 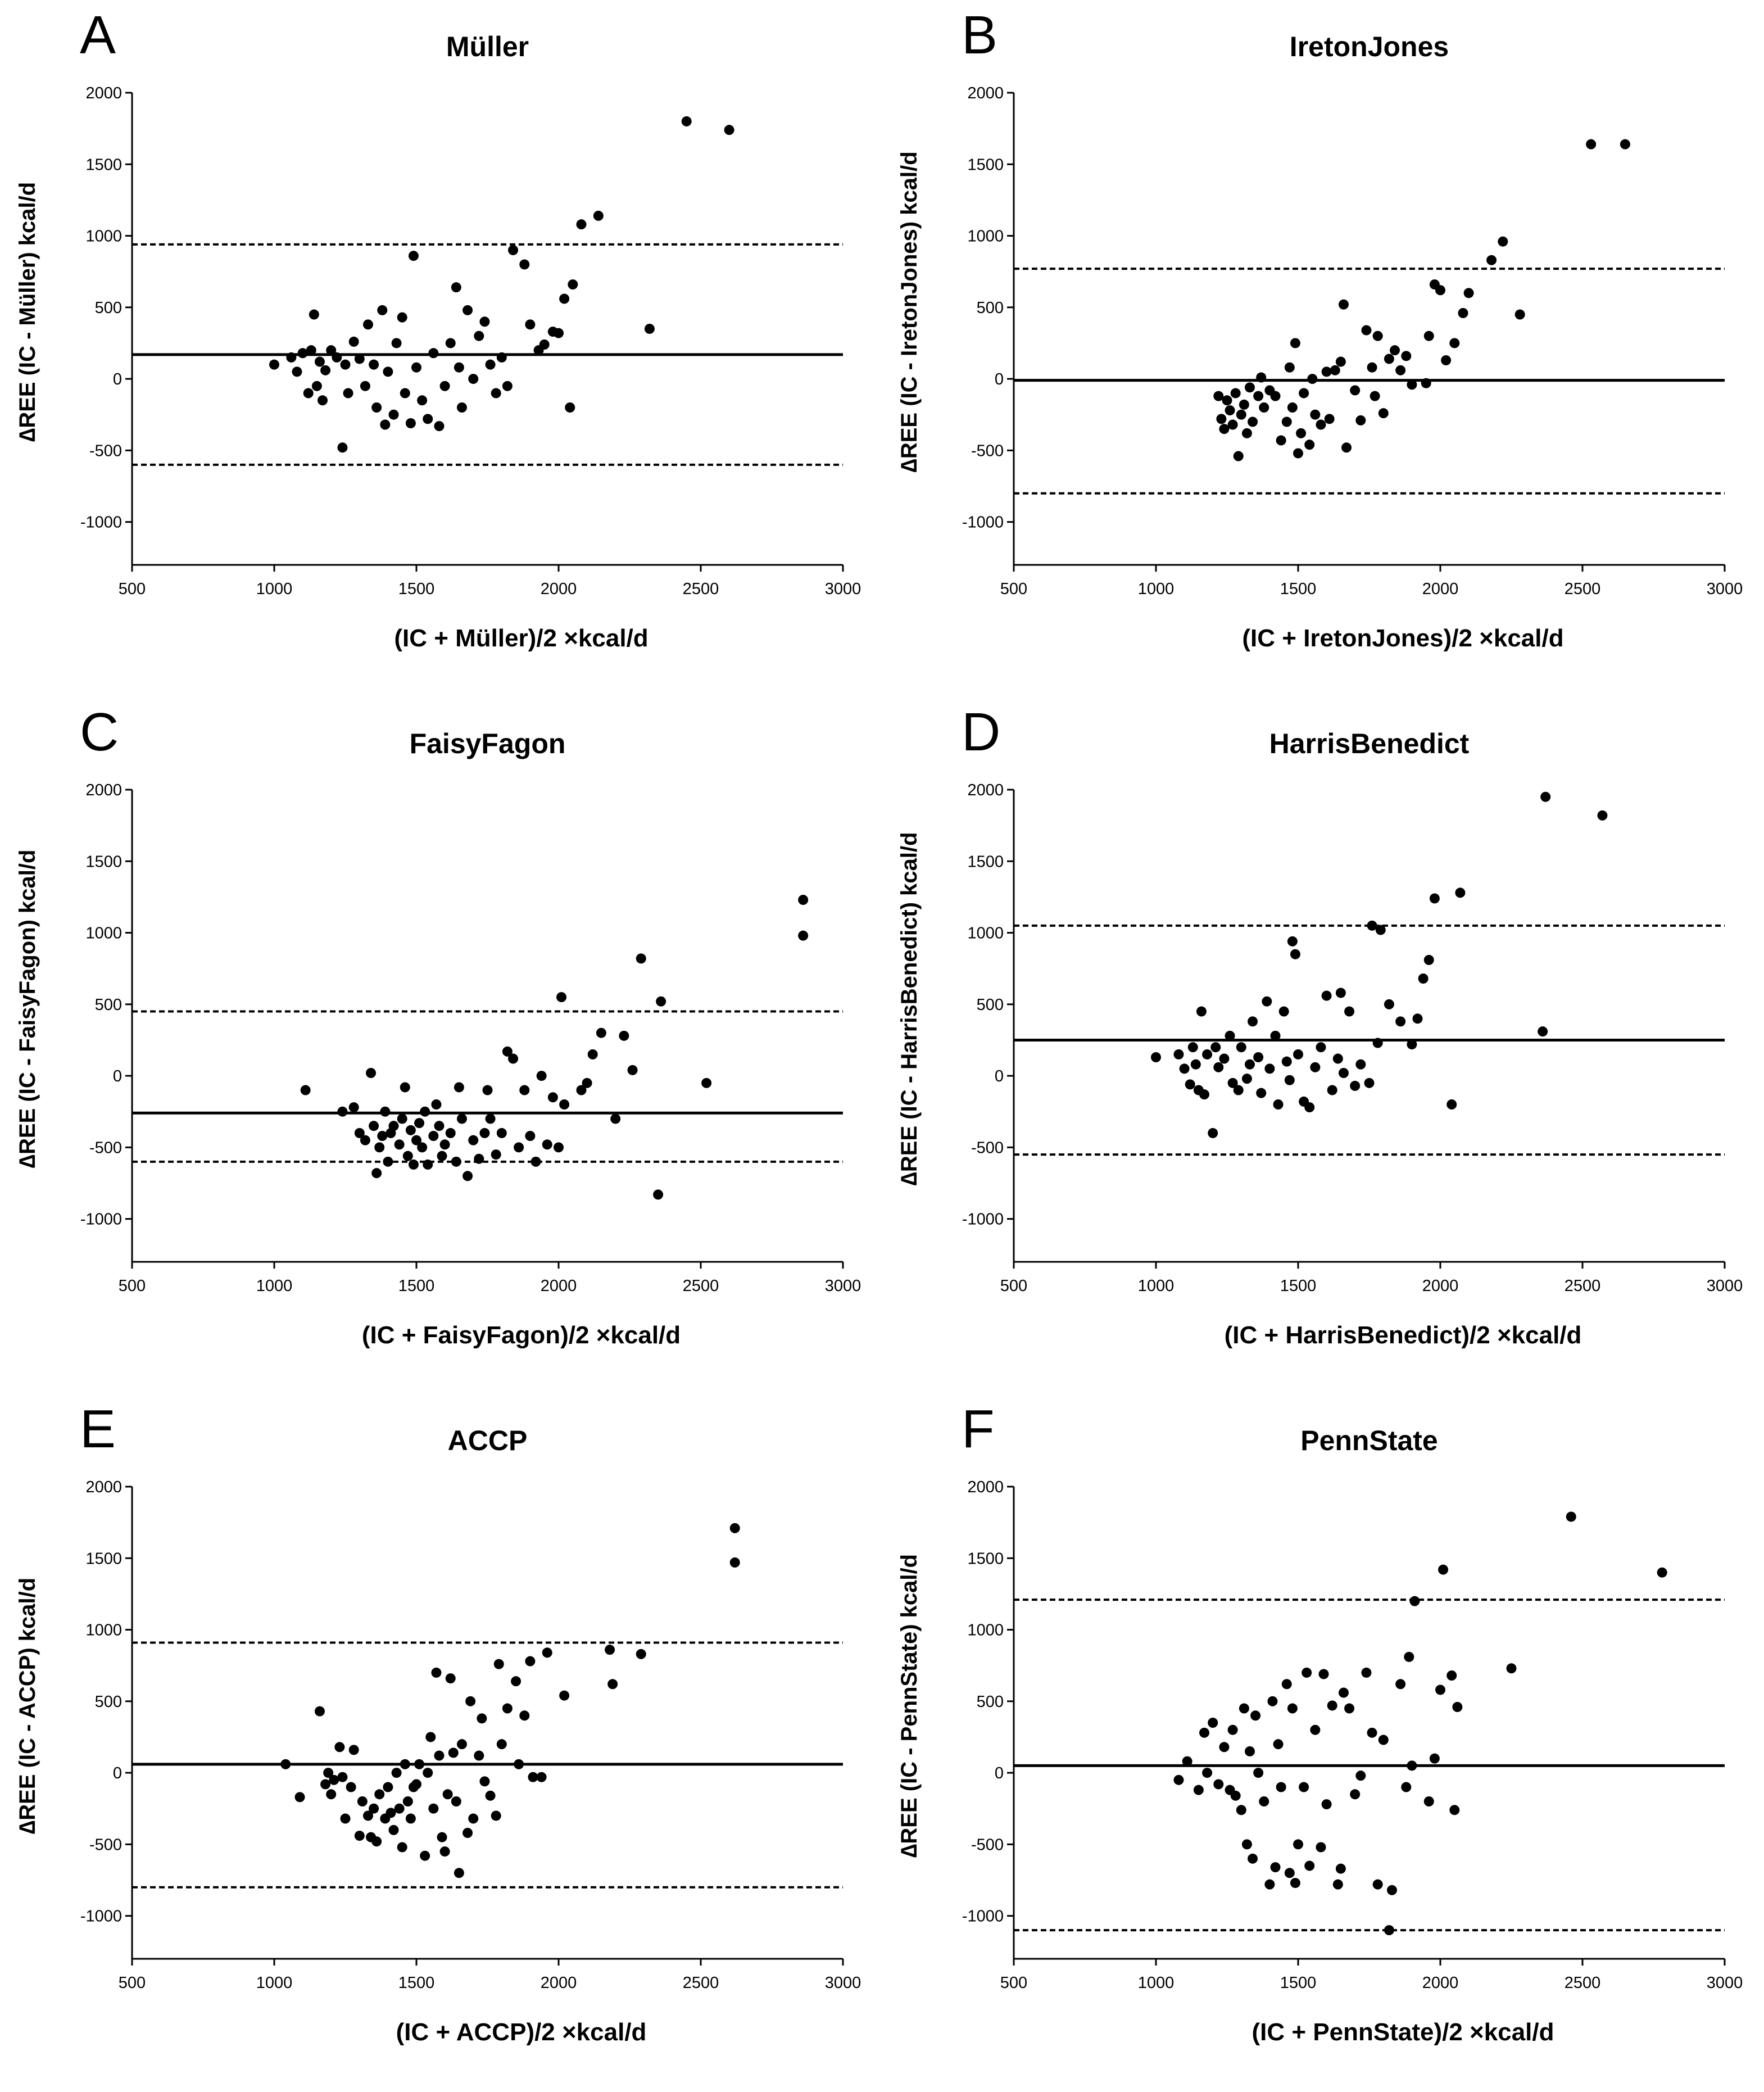 I want to click on x-axis-label: (IC + IretonJones)/2 ×kcal/d, so click(x=1402, y=638).